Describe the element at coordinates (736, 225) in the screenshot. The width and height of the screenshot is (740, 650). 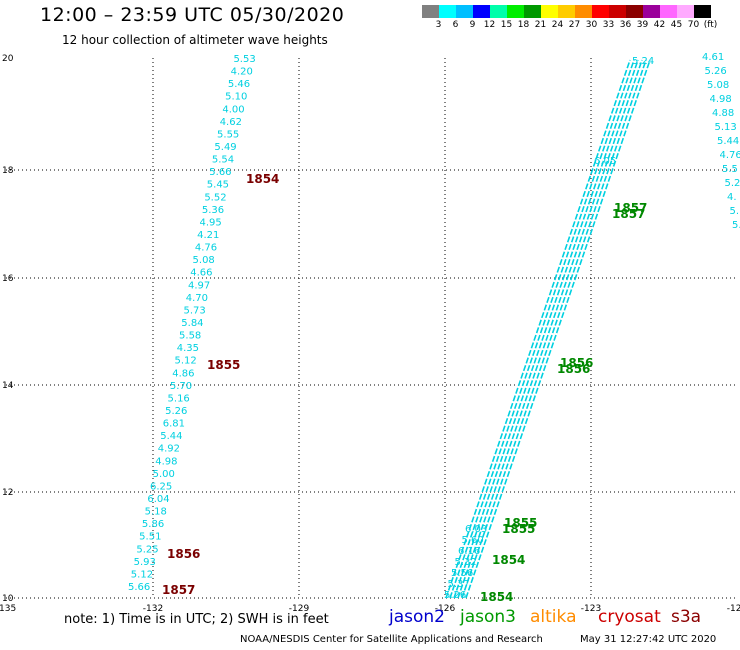
I see `swh-value: 5.` at that location.